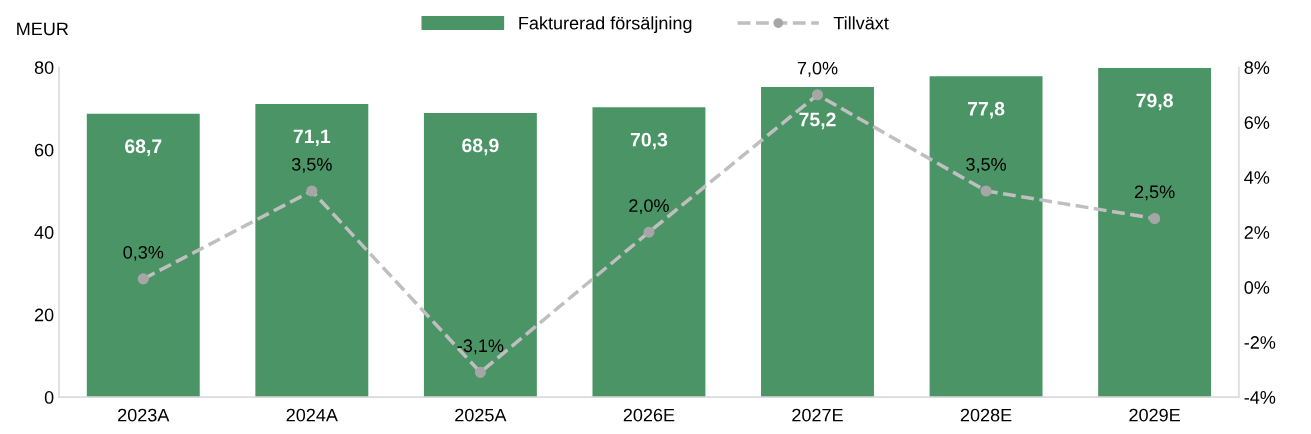  What do you see at coordinates (649, 141) in the screenshot?
I see `data-label: 70,3` at bounding box center [649, 141].